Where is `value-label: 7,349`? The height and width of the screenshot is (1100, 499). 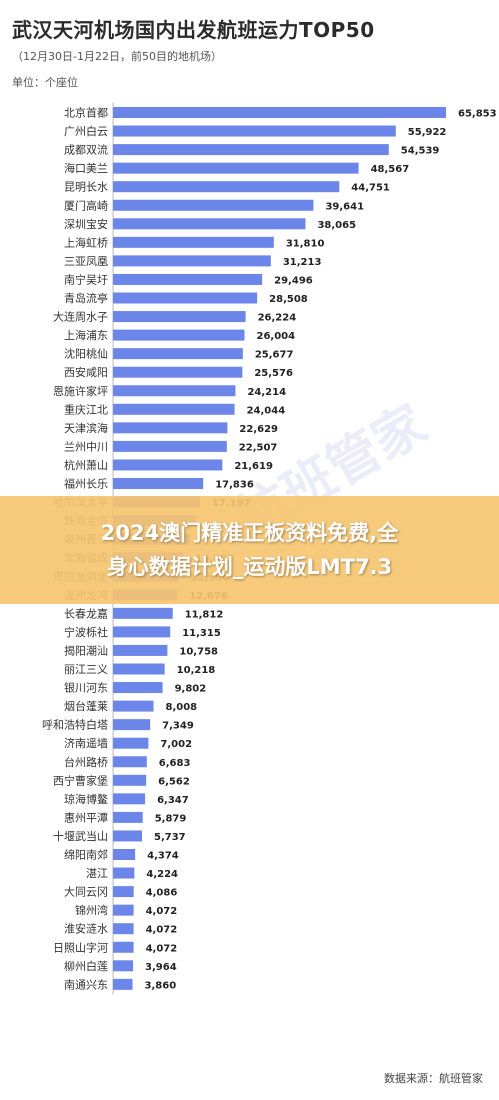 value-label: 7,349 is located at coordinates (178, 726).